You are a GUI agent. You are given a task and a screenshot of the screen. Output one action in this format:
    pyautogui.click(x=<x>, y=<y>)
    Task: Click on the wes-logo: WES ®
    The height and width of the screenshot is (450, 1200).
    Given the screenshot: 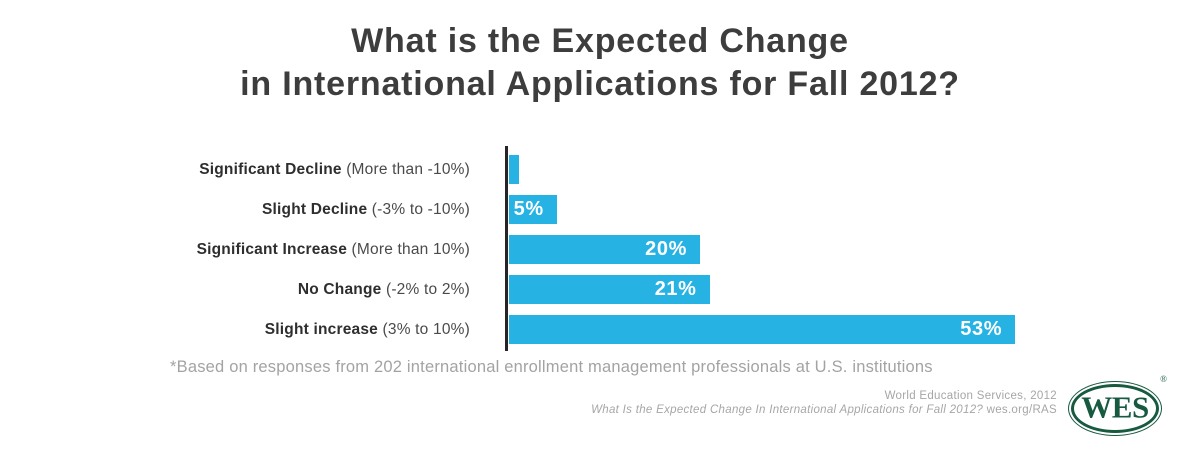 What is the action you would take?
    pyautogui.click(x=1117, y=405)
    